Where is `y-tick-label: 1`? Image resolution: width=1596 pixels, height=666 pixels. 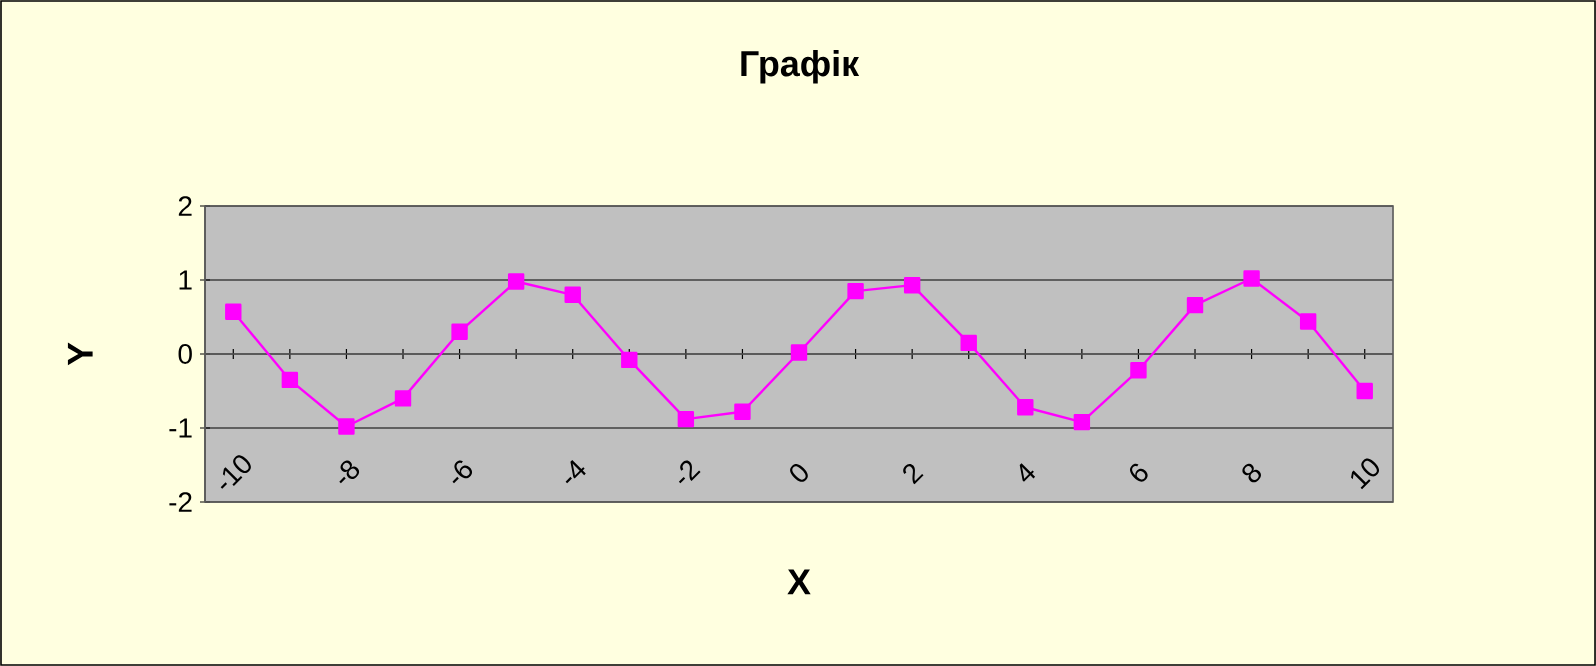 y-tick-label: 1 is located at coordinates (185, 280).